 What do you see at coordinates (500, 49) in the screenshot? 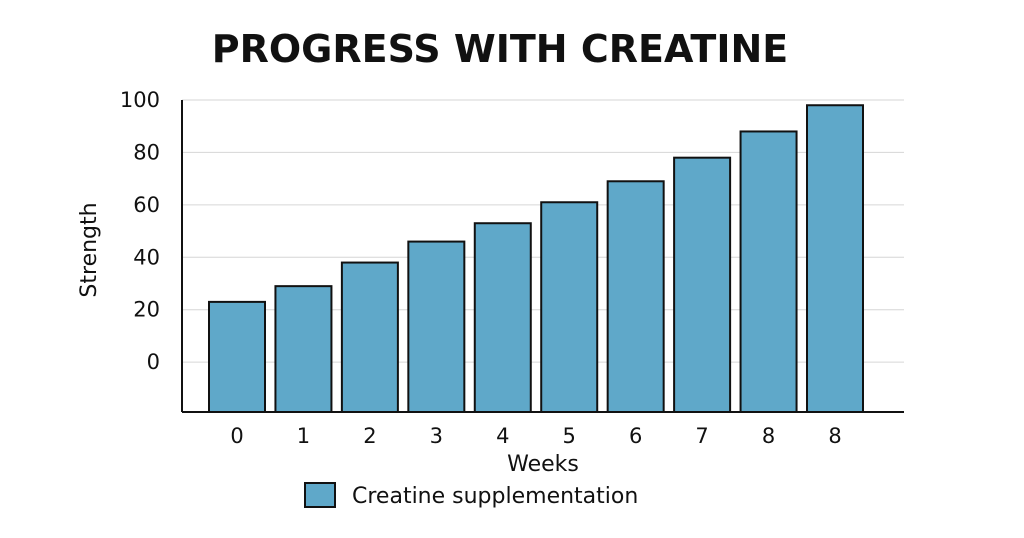
I see `chart-title: PROGRESS WITH CREATINE` at bounding box center [500, 49].